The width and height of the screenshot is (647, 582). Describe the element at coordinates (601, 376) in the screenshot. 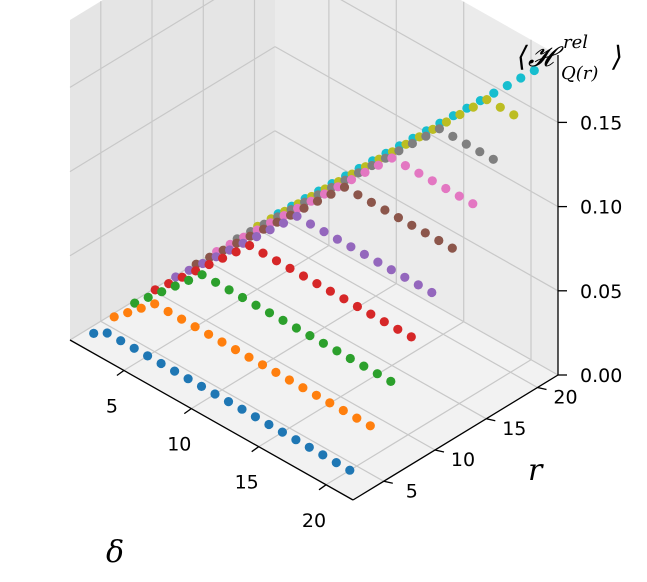

I see `z-tick-label: 0.00` at that location.